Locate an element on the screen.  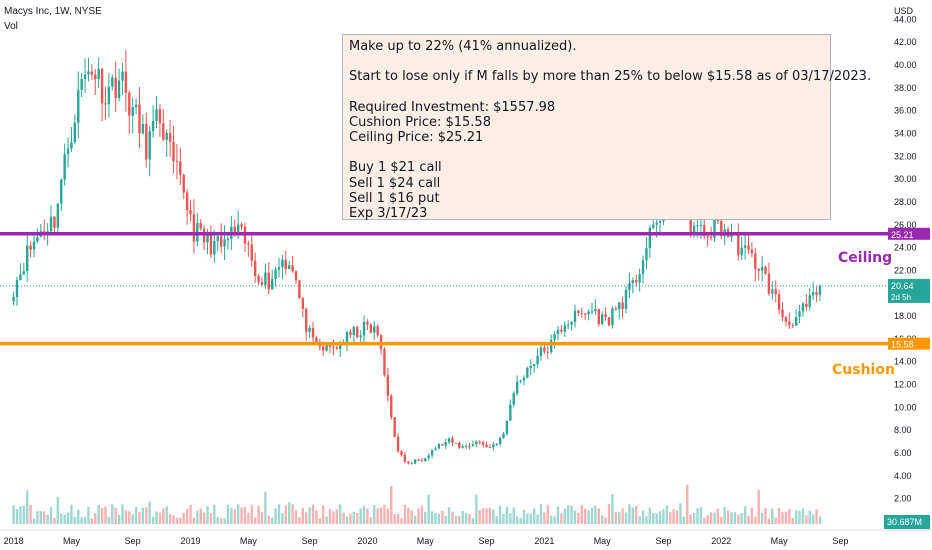
x-tick-label: 2022 is located at coordinates (721, 541).